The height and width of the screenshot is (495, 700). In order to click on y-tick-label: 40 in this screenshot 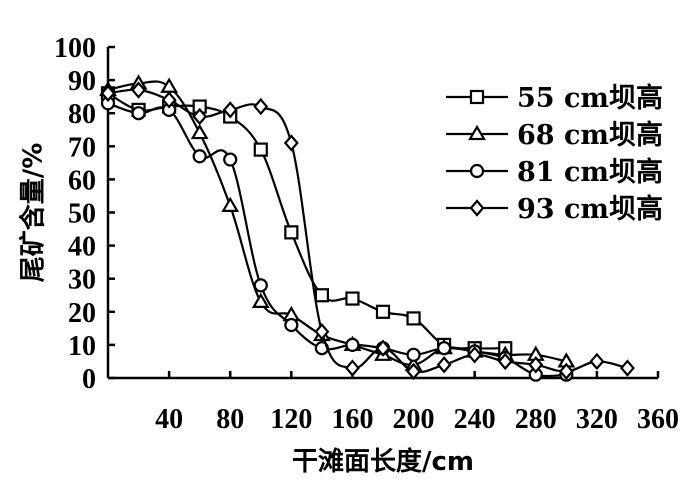, I will do `click(82, 247)`.